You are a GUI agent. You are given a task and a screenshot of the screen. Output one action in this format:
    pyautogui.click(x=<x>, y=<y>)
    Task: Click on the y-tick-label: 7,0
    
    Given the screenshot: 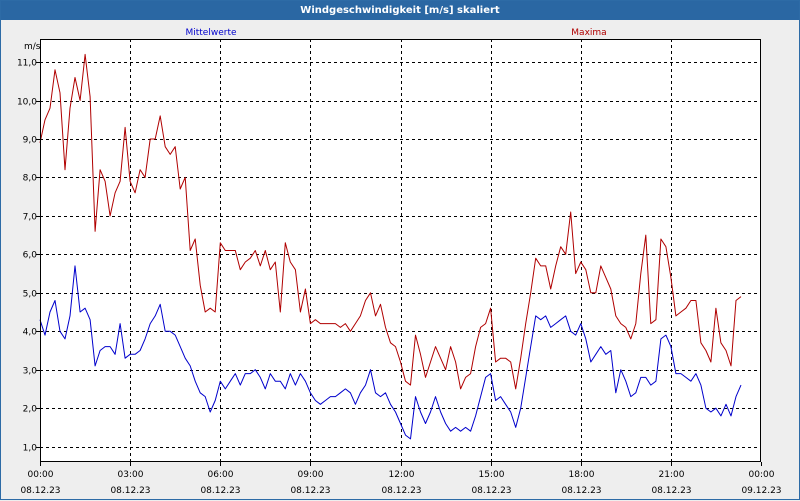 What is the action you would take?
    pyautogui.click(x=30, y=218)
    